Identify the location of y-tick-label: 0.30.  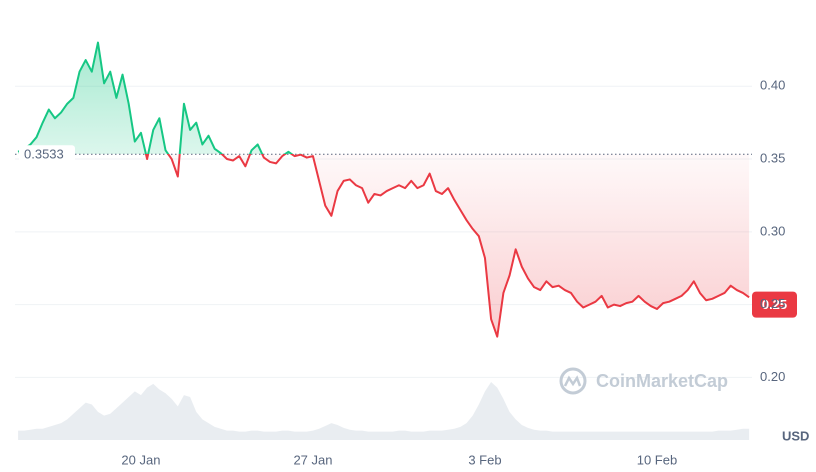
(772, 230).